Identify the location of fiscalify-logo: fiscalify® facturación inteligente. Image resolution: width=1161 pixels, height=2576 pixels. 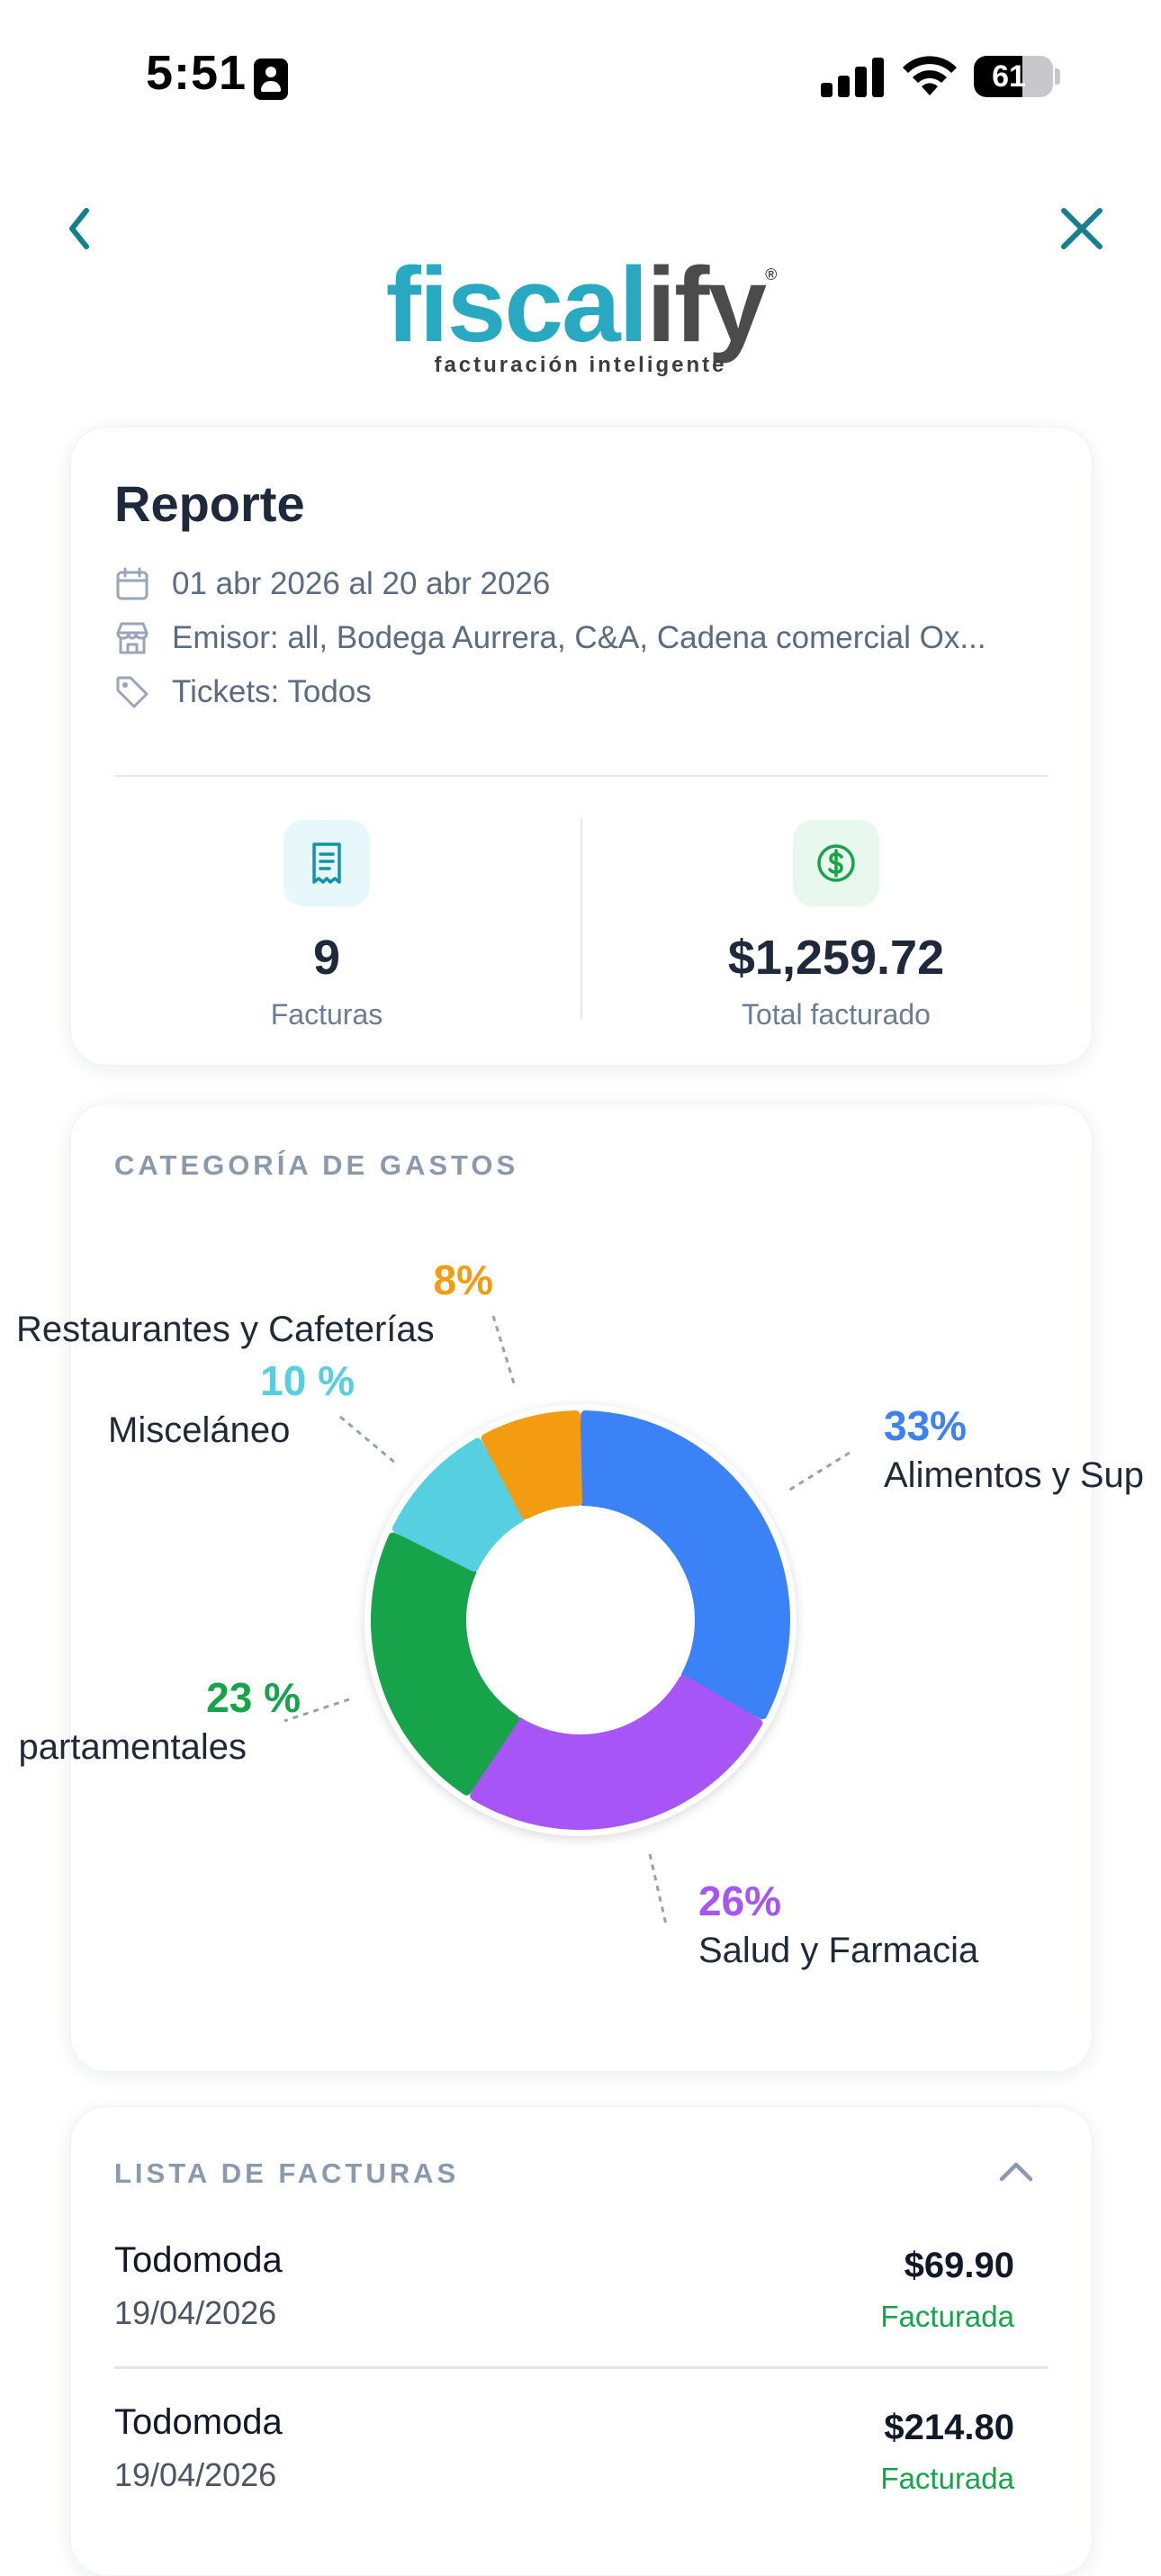
(580, 314).